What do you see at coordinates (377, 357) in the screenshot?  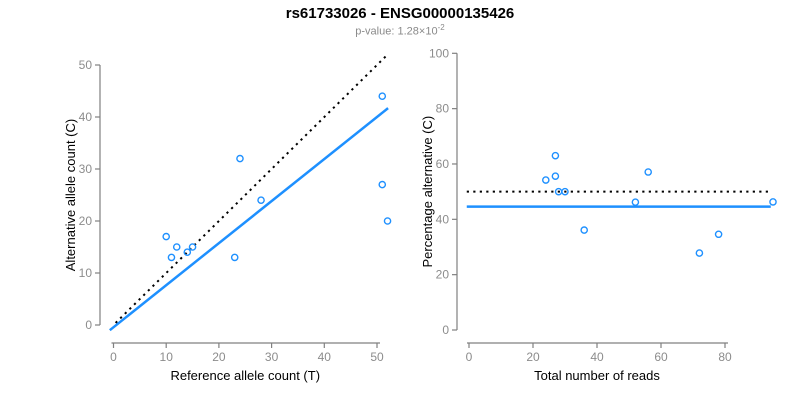 I see `x-tick-label: 50` at bounding box center [377, 357].